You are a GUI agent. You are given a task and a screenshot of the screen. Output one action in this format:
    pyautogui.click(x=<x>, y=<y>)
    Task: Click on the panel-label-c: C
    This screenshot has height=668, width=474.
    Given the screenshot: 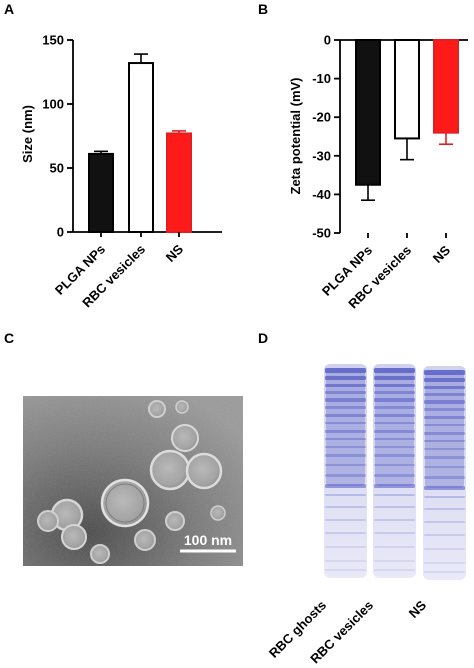 What is the action you would take?
    pyautogui.click(x=9, y=338)
    